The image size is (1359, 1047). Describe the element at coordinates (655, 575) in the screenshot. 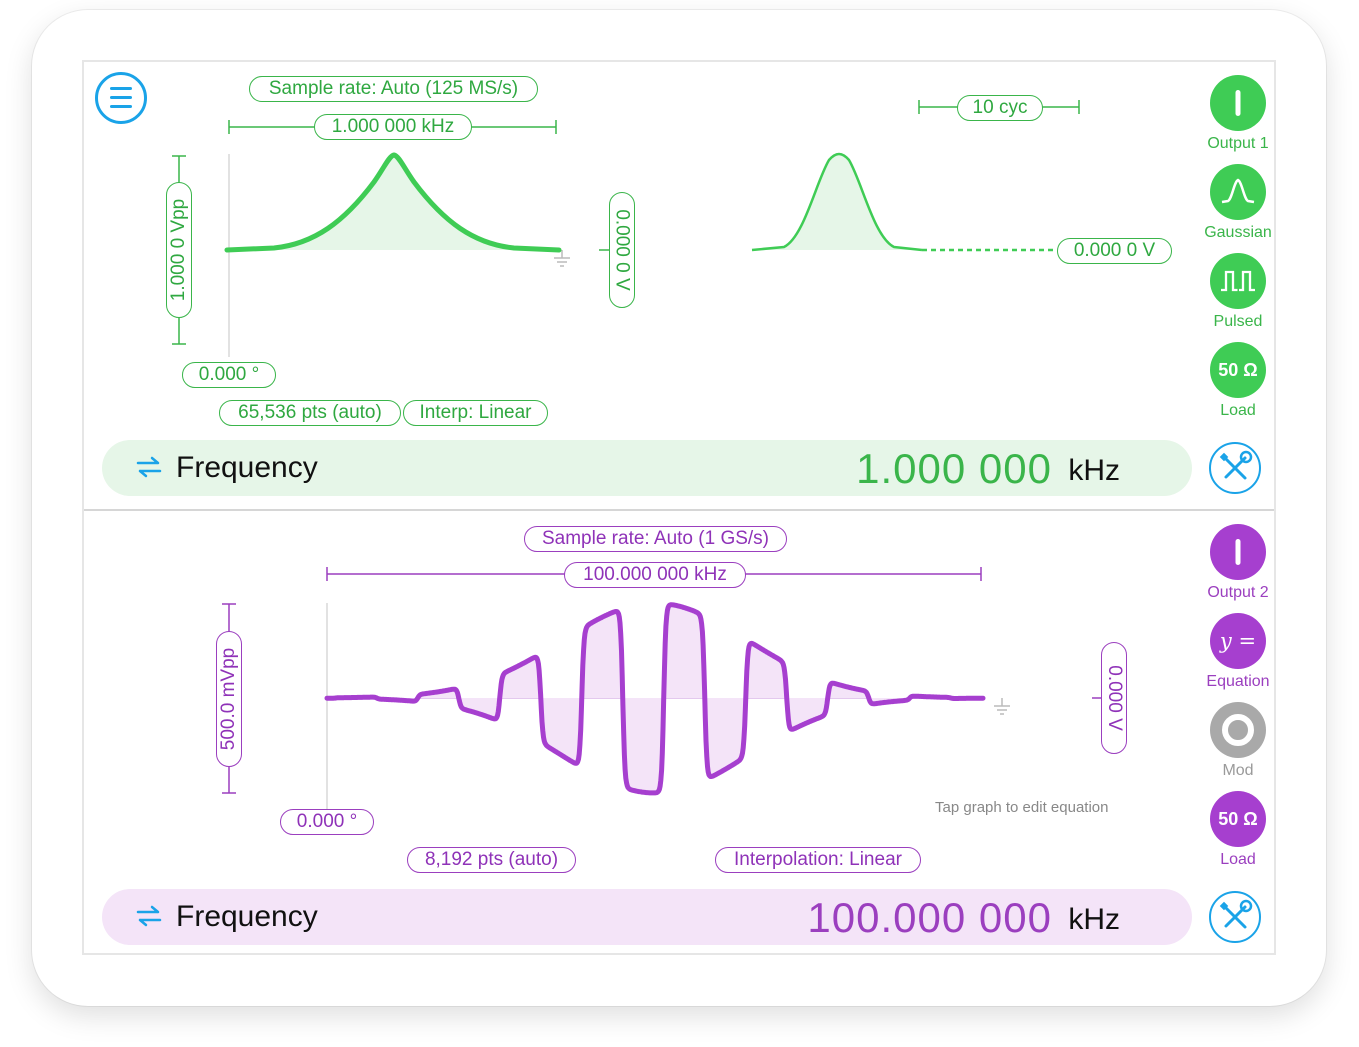

I see `frequency-span-pill: 100.000 000 kHz` at that location.